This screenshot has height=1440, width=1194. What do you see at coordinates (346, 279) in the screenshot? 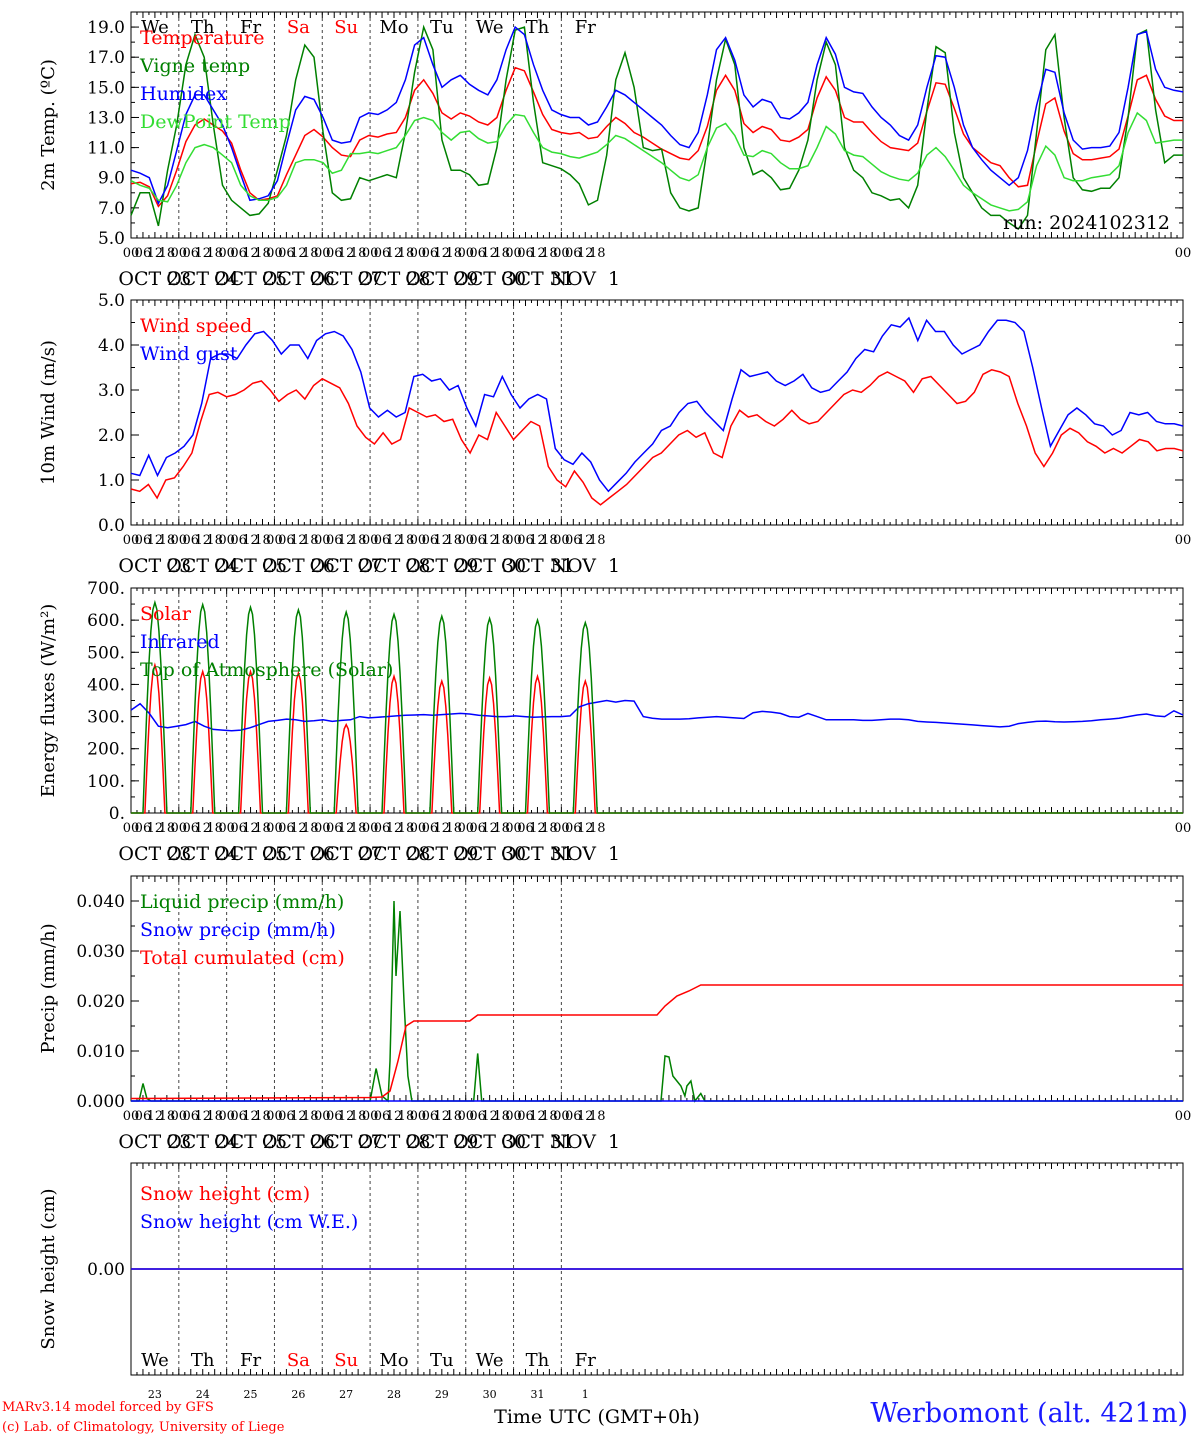
I see `date-label: OCT 27` at bounding box center [346, 279].